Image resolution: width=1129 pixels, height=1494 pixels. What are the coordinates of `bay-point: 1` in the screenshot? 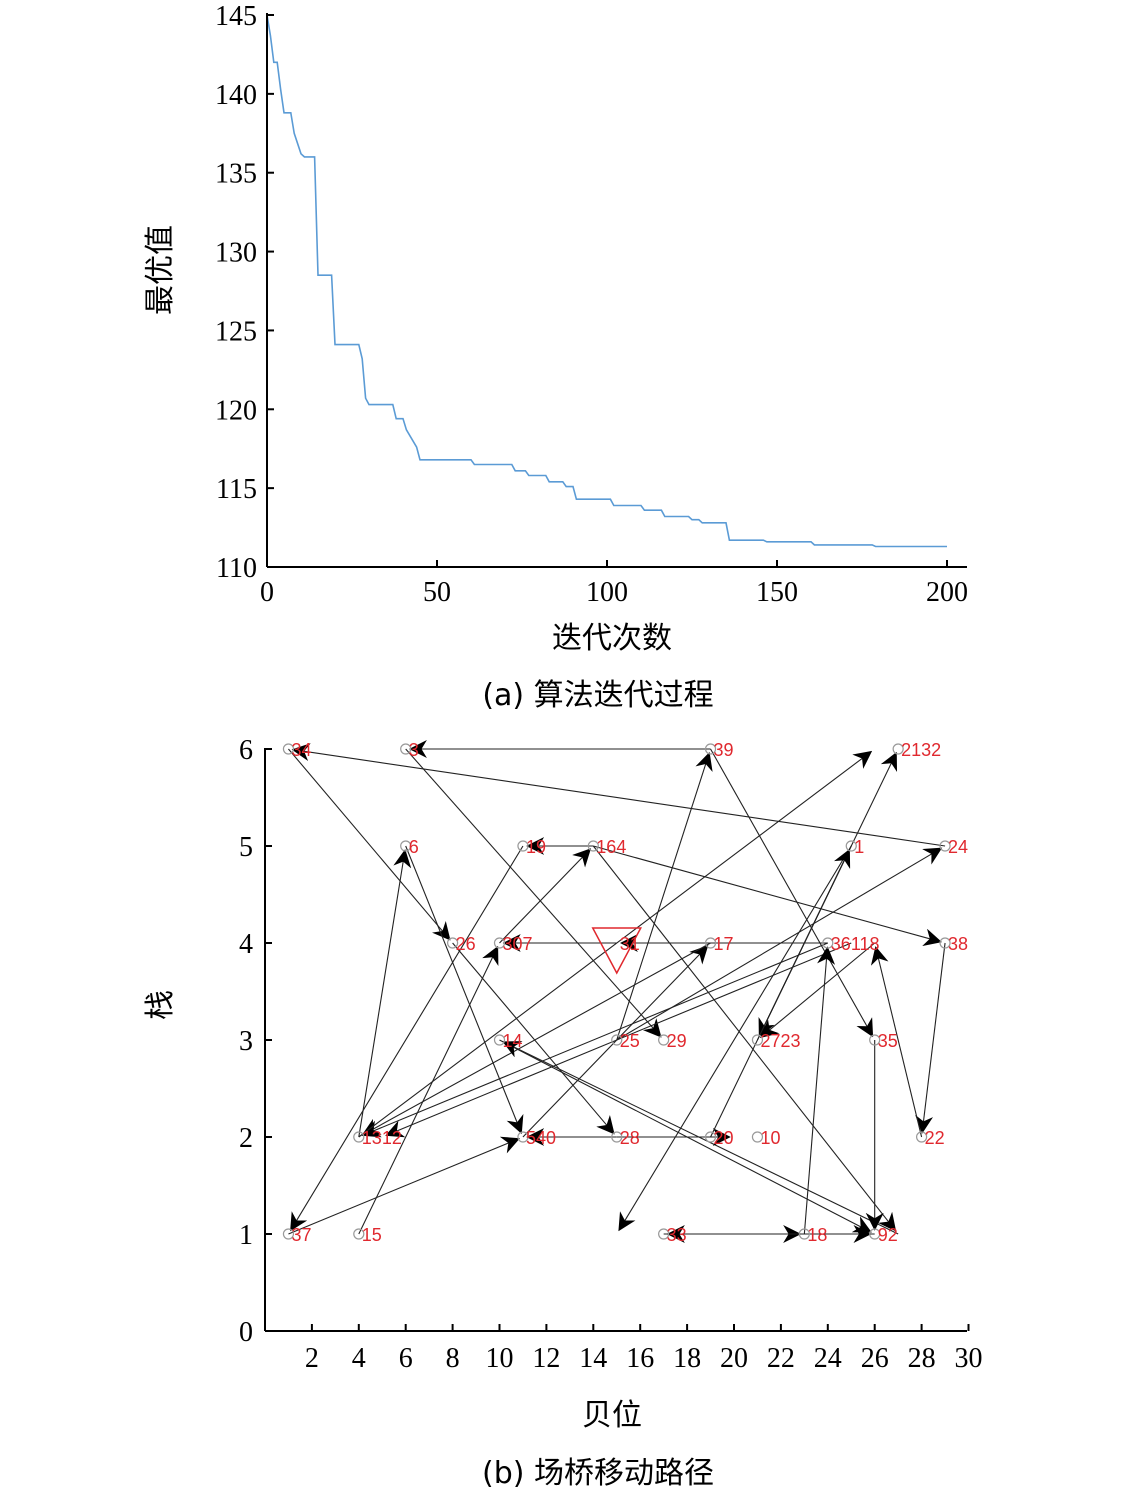 It's located at (854, 847).